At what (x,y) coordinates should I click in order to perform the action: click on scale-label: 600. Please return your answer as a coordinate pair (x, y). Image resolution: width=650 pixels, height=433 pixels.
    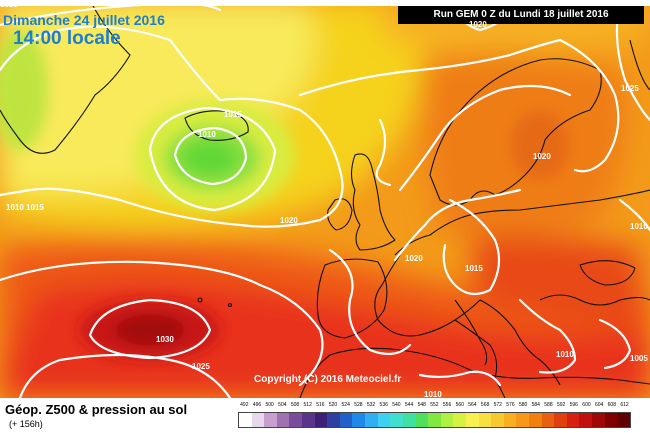
    Looking at the image, I should click on (586, 405).